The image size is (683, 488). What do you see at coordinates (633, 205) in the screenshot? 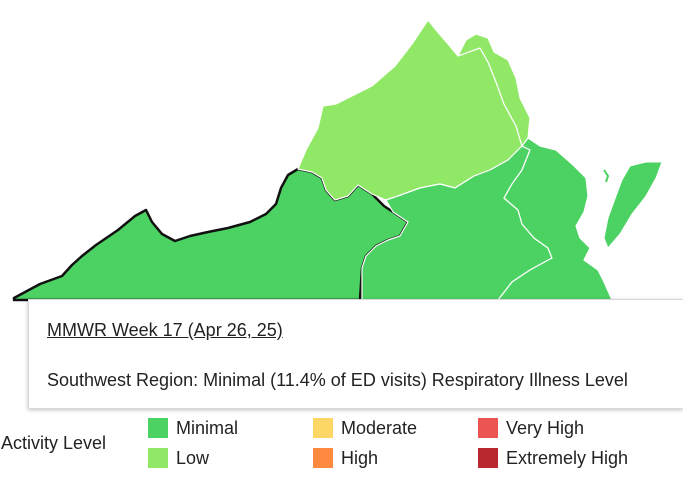
I see `region-eastern-shore` at bounding box center [633, 205].